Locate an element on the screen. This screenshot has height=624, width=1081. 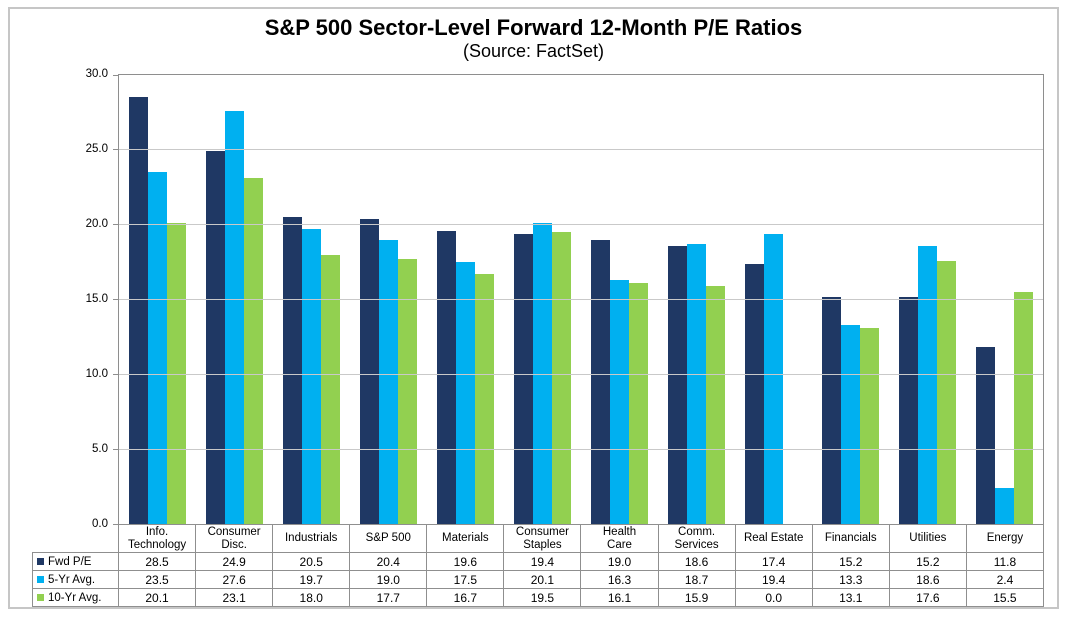
legend-label-10-yr-avg: 10-Yr Avg. is located at coordinates (75, 597).